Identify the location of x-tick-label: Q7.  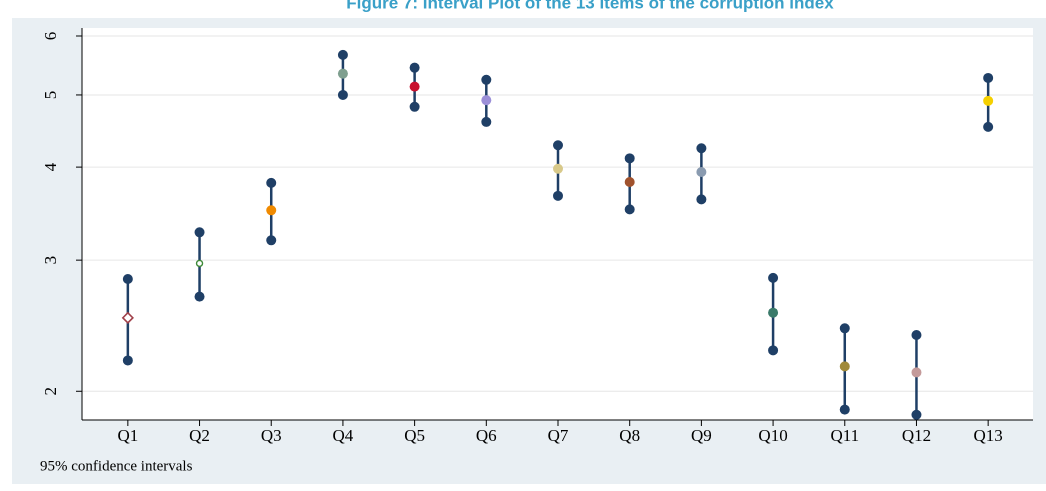
(558, 435).